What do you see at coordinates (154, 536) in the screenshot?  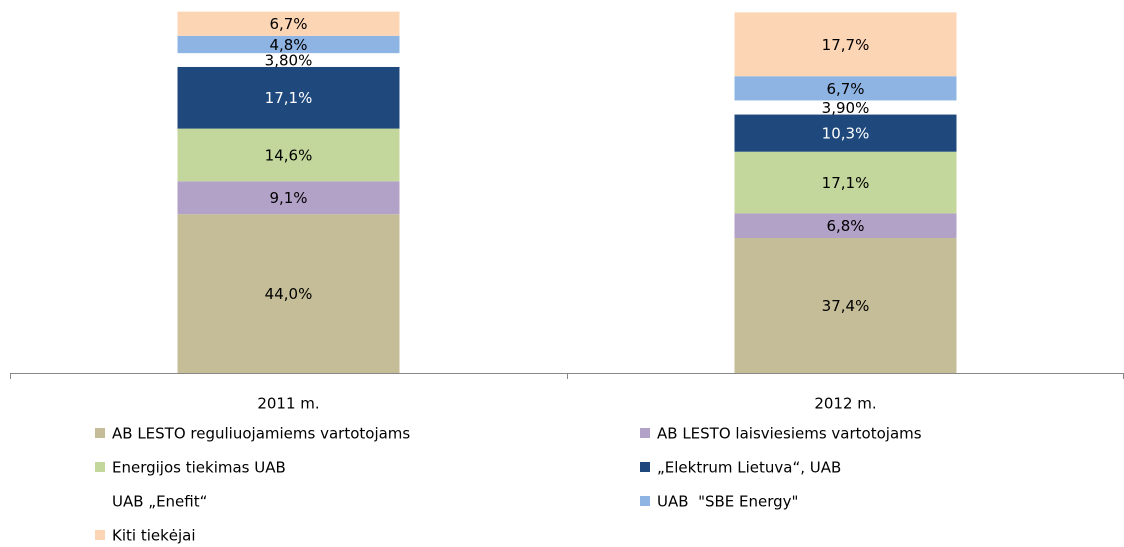 I see `legend-label: Kiti tiekėjai` at bounding box center [154, 536].